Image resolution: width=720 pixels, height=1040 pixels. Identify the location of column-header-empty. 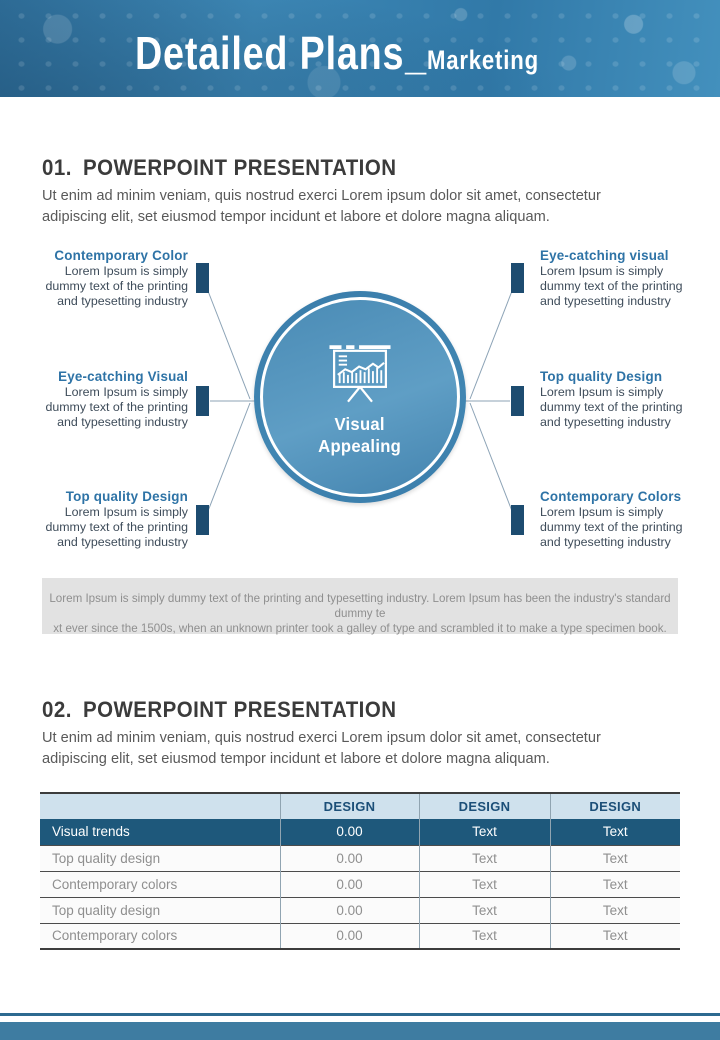
(160, 806).